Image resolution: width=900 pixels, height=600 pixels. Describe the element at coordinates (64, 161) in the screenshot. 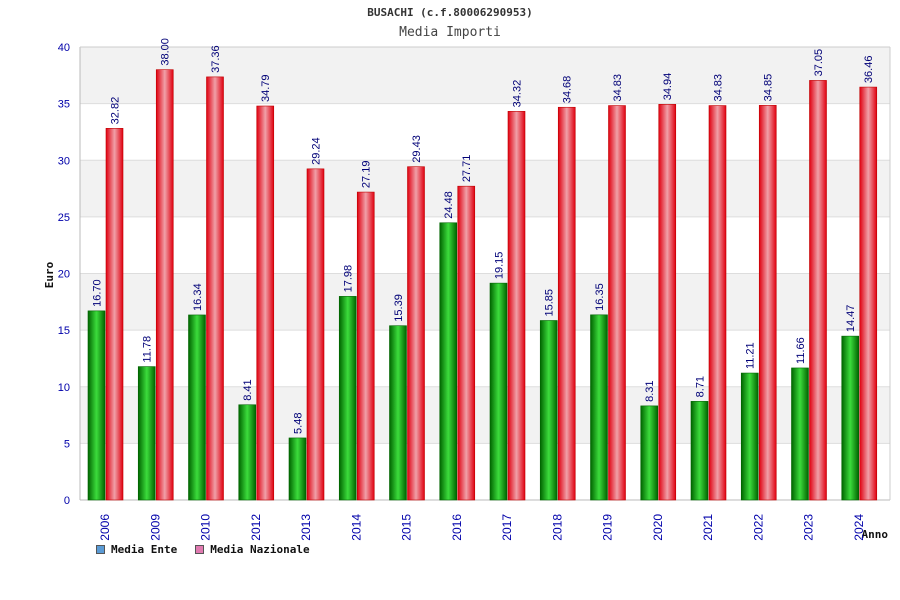

I see `y-tick-label: 30` at that location.